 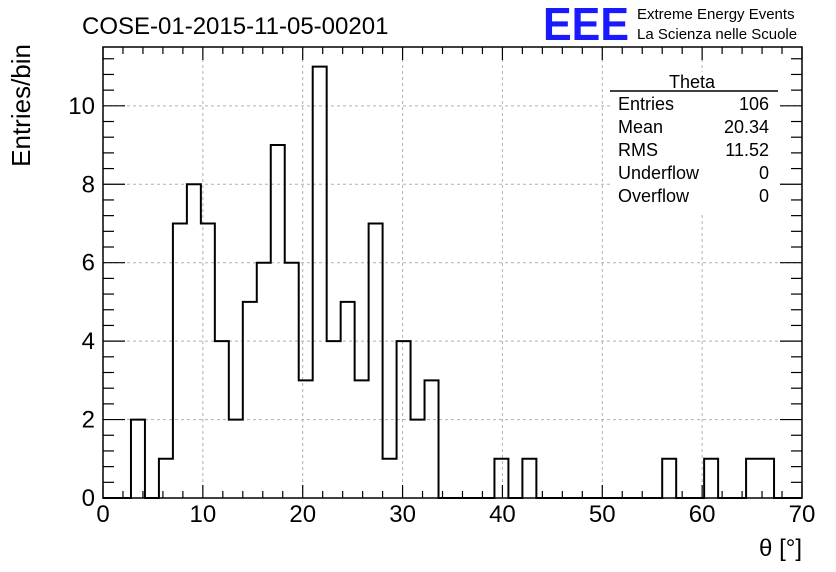 I want to click on stats-label: RMS, so click(x=638, y=150).